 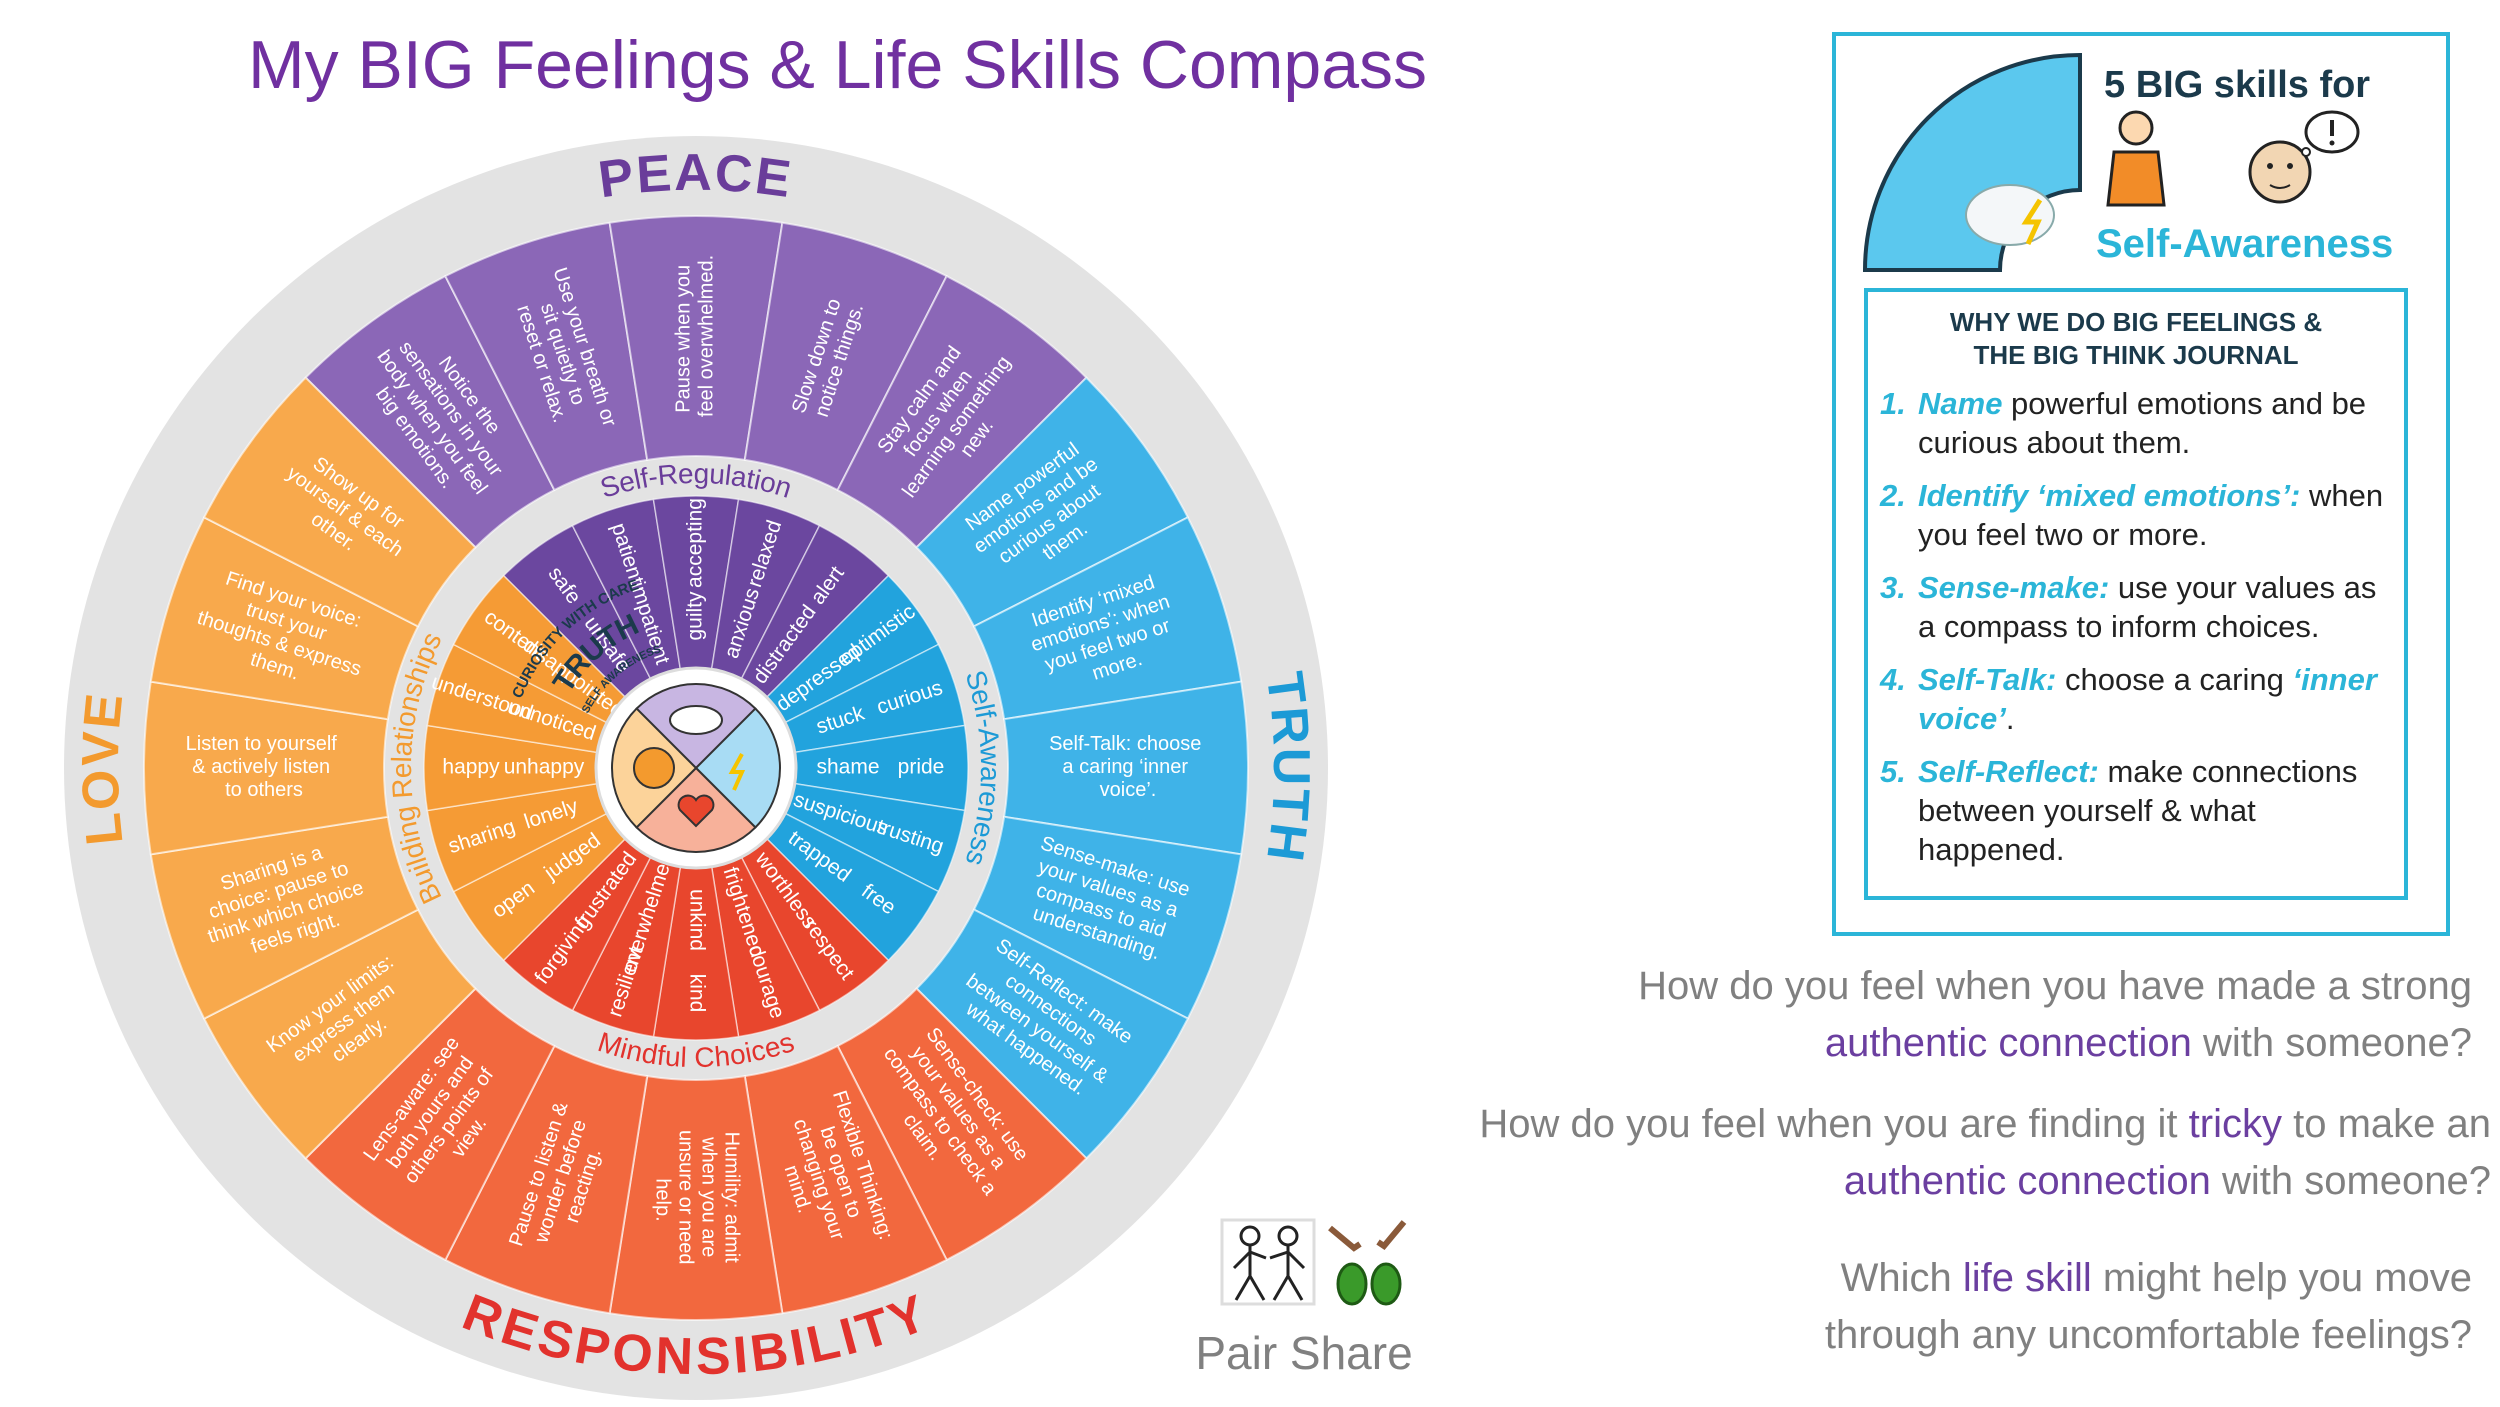 What do you see at coordinates (696, 993) in the screenshot?
I see `feeling-positive: kind` at bounding box center [696, 993].